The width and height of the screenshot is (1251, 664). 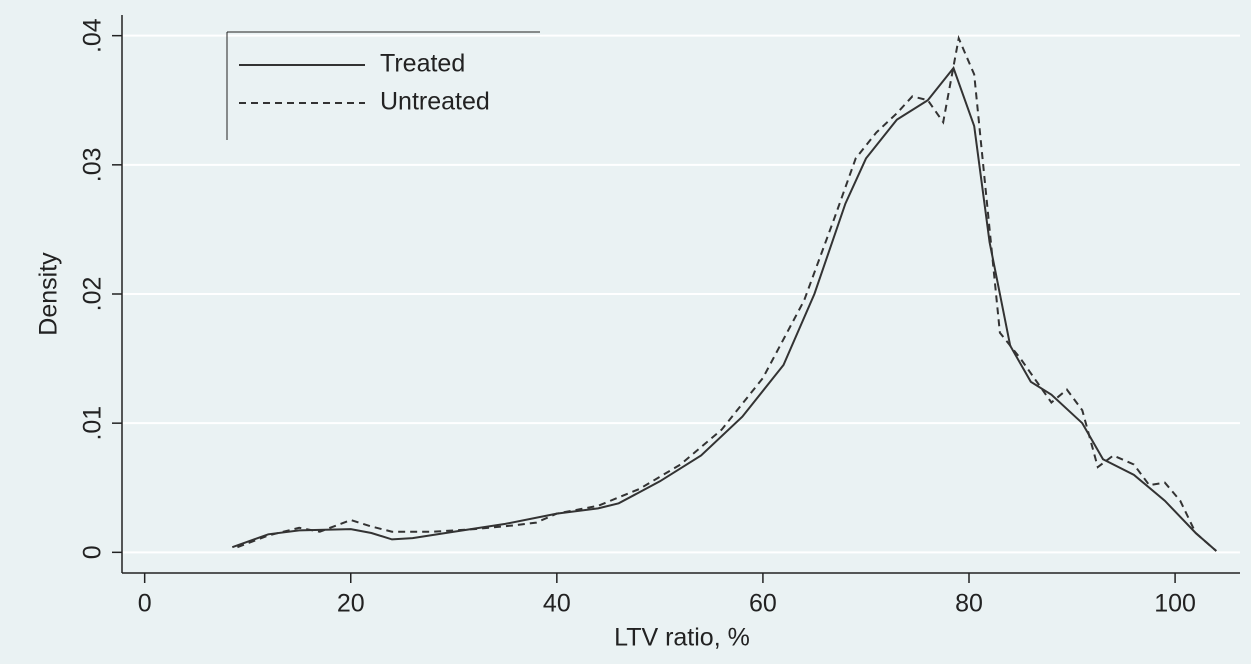 What do you see at coordinates (557, 604) in the screenshot?
I see `x-tick-label: 40` at bounding box center [557, 604].